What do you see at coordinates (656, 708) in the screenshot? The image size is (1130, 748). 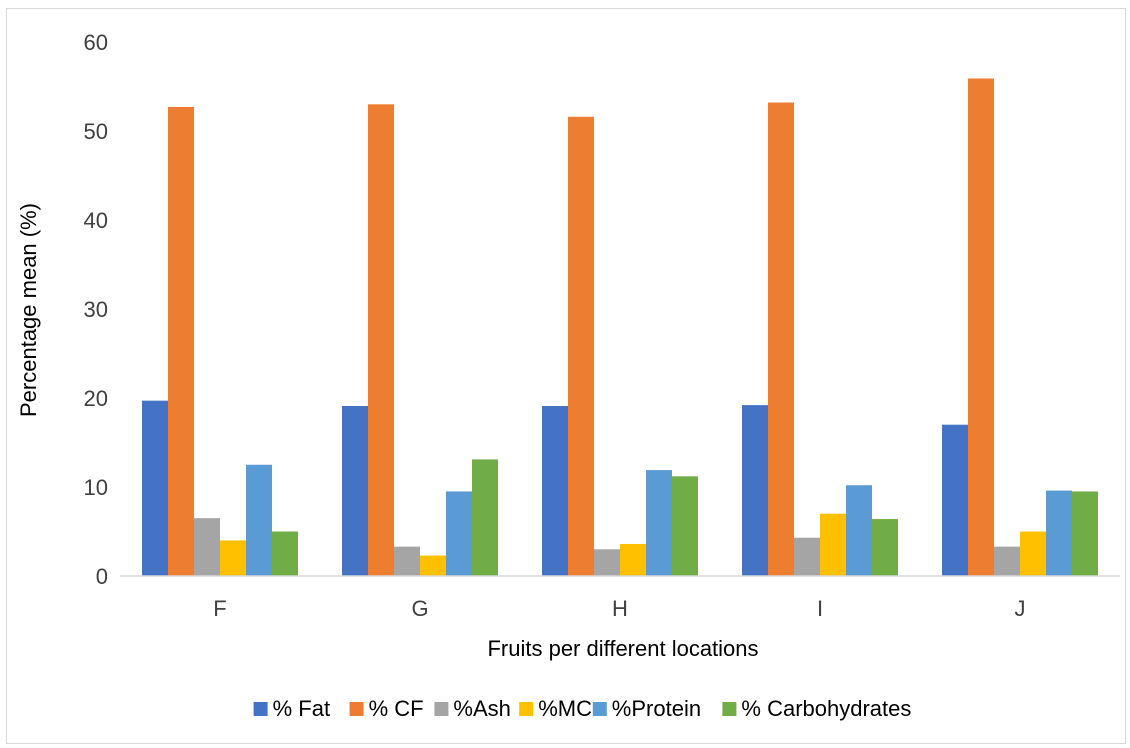 I see `legend-label: %Protein` at bounding box center [656, 708].